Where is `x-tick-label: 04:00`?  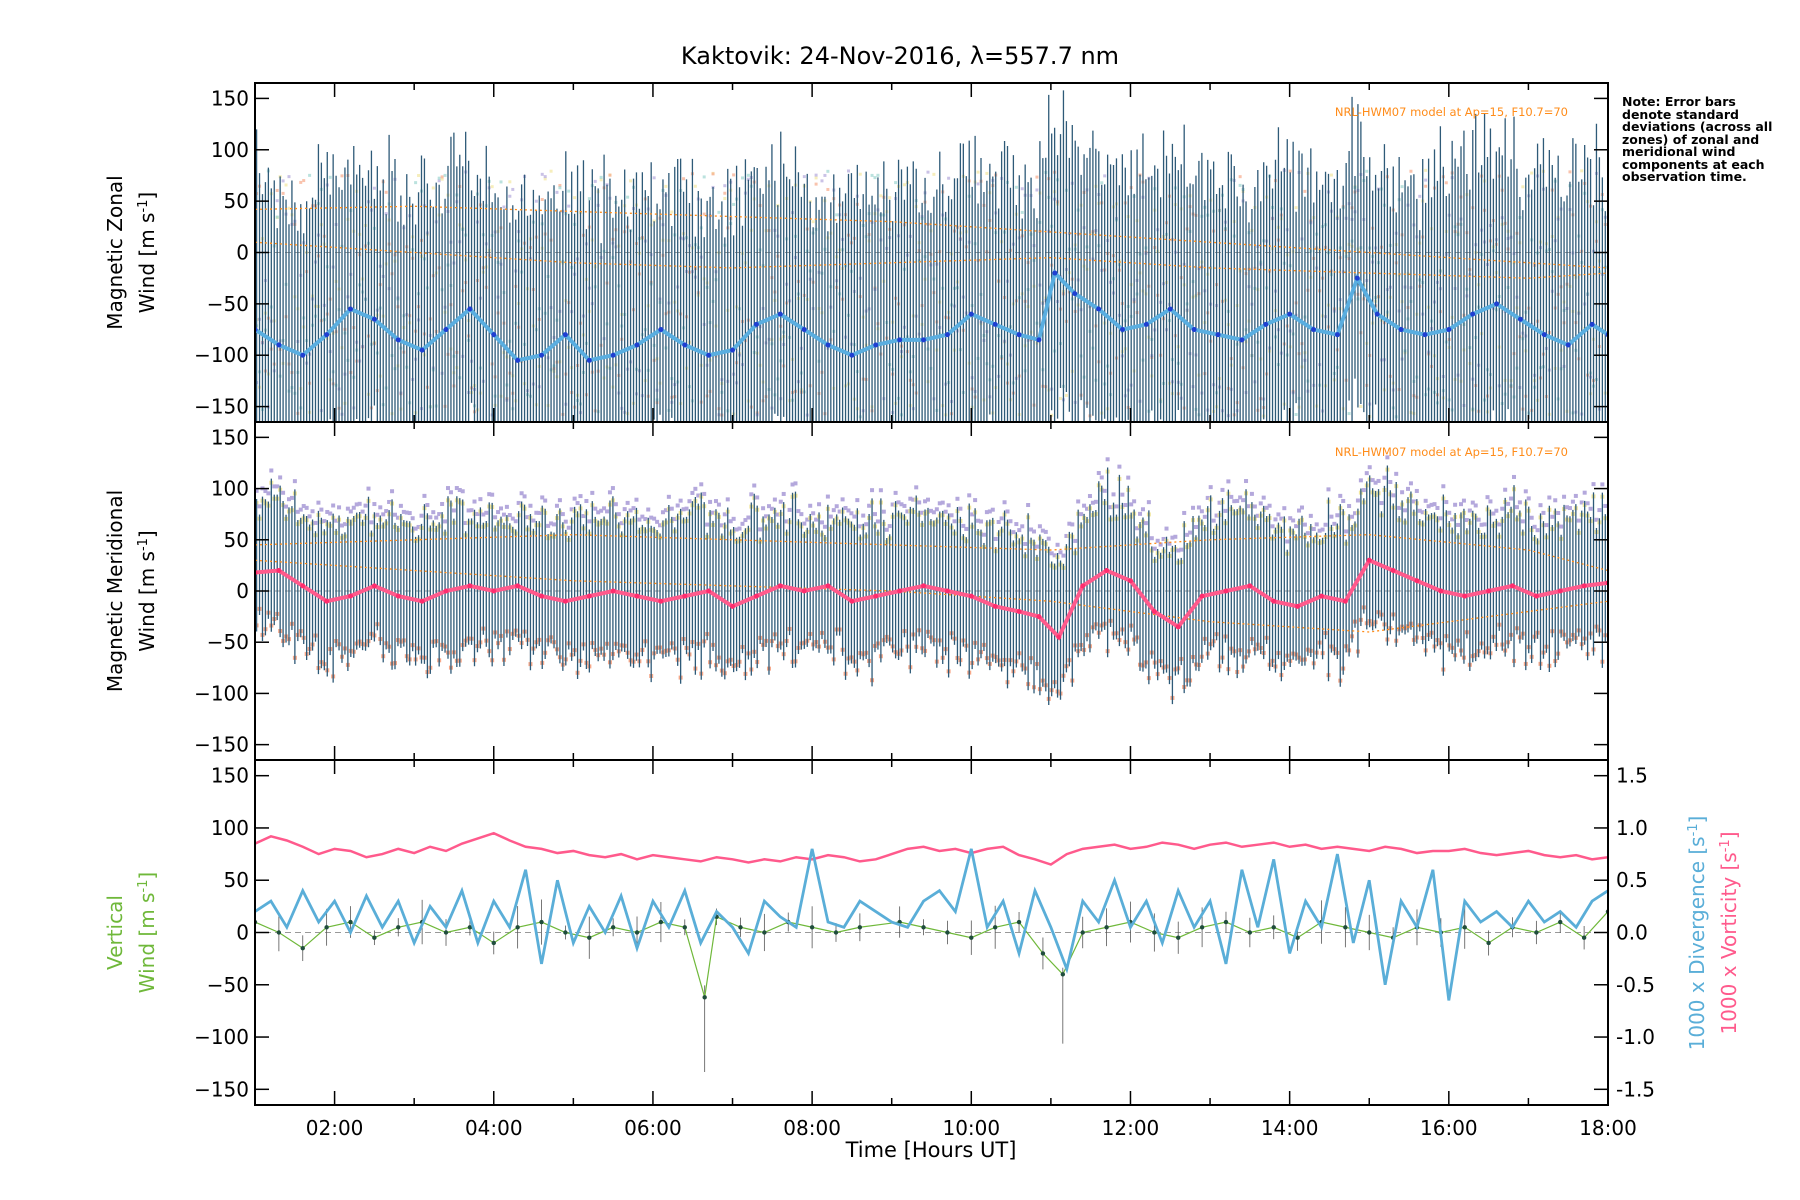
x-tick-label: 04:00 is located at coordinates (494, 1128).